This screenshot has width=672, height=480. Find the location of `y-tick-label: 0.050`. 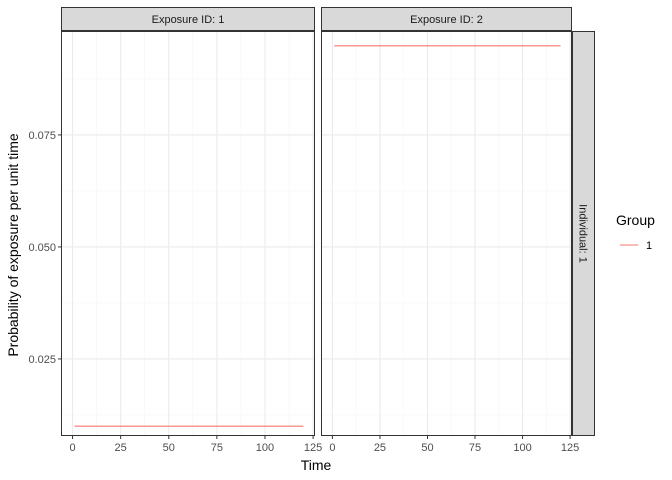

y-tick-label: 0.050 is located at coordinates (42, 248).